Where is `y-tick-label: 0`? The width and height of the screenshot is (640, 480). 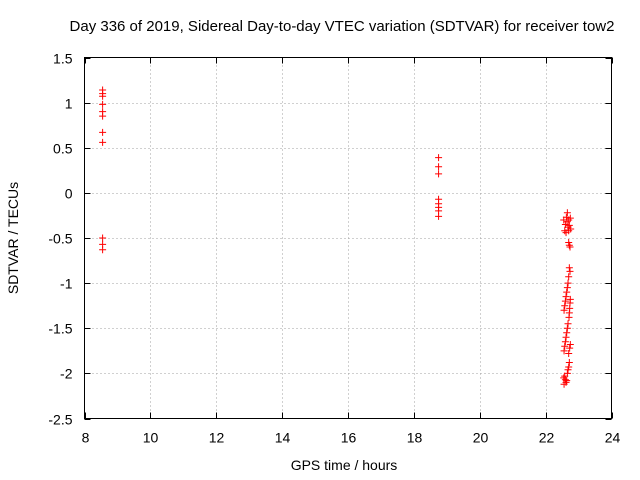 y-tick-label: 0 is located at coordinates (69, 194).